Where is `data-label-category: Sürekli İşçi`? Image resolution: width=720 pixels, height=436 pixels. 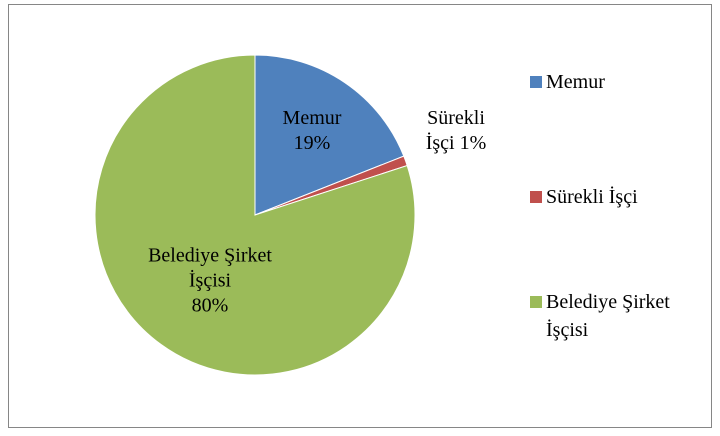 data-label-category: Sürekli İşçi is located at coordinates (455, 130).